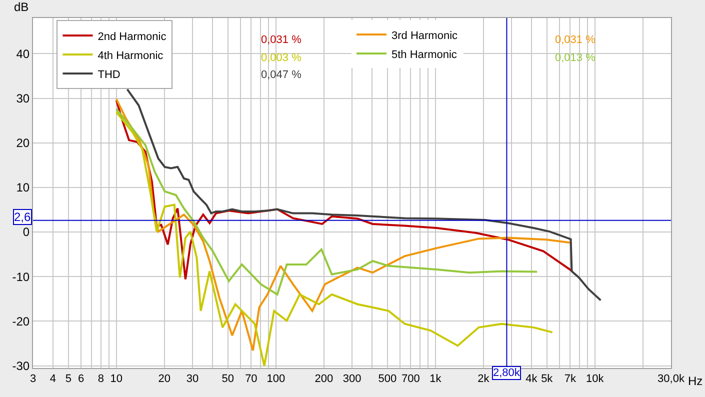 Image resolution: width=705 pixels, height=397 pixels. What do you see at coordinates (116, 379) in the screenshot?
I see `x-tick-label: 10` at bounding box center [116, 379].